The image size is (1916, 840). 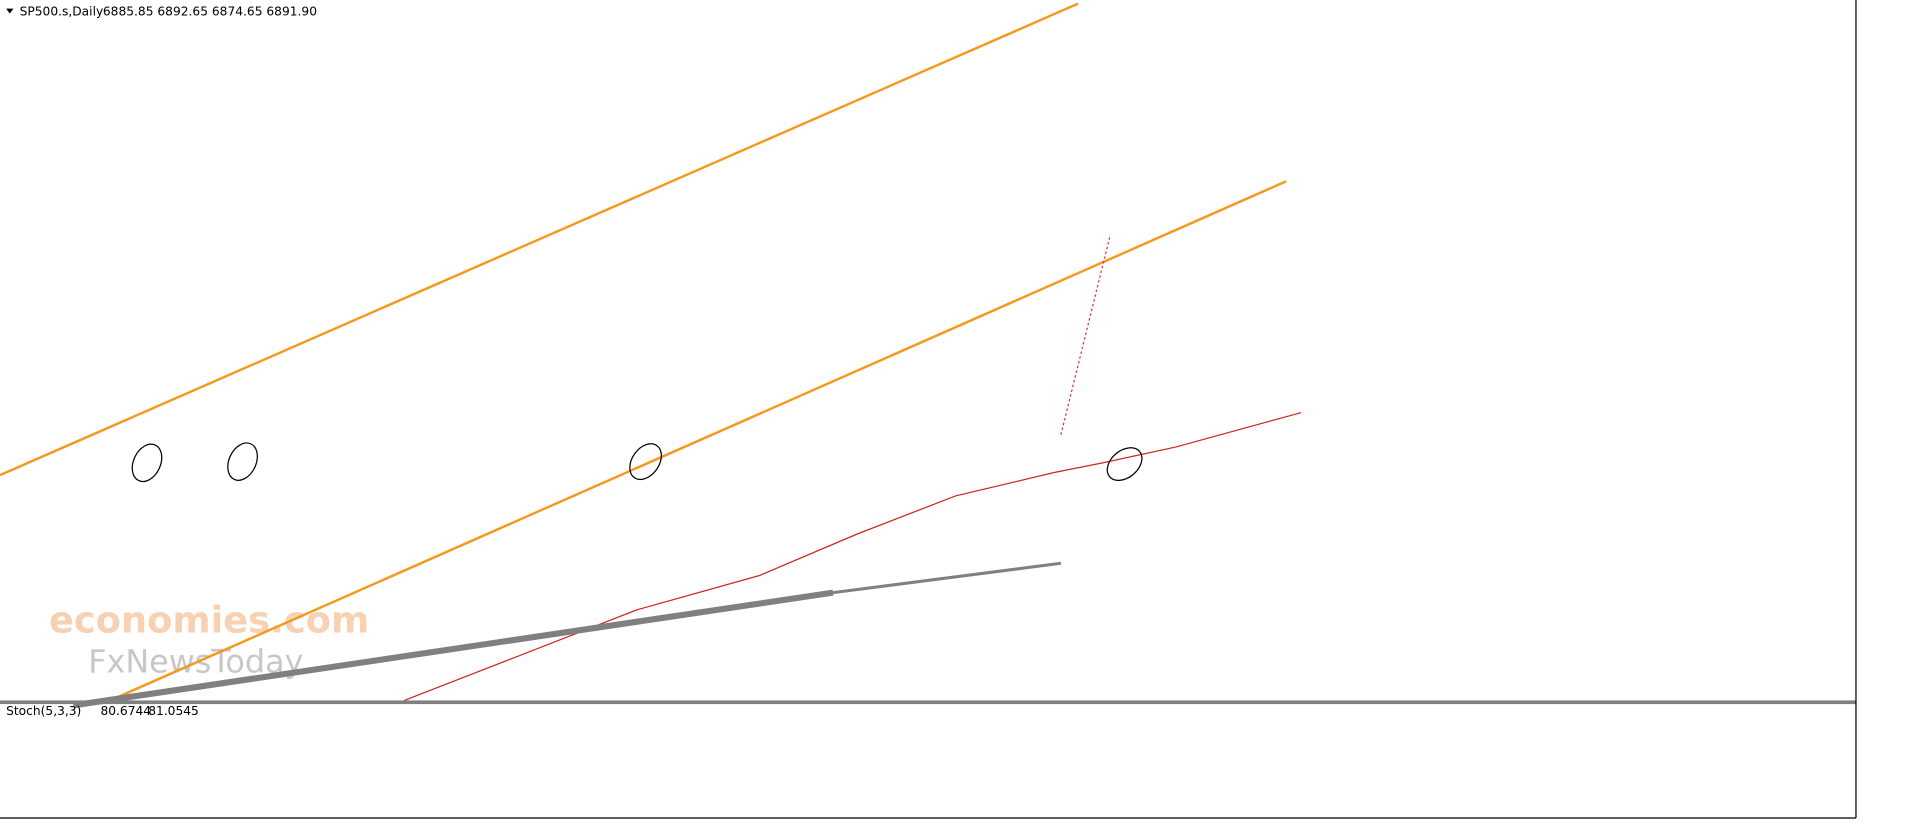 What do you see at coordinates (125, 711) in the screenshot?
I see `stoch-value: 80.6744` at bounding box center [125, 711].